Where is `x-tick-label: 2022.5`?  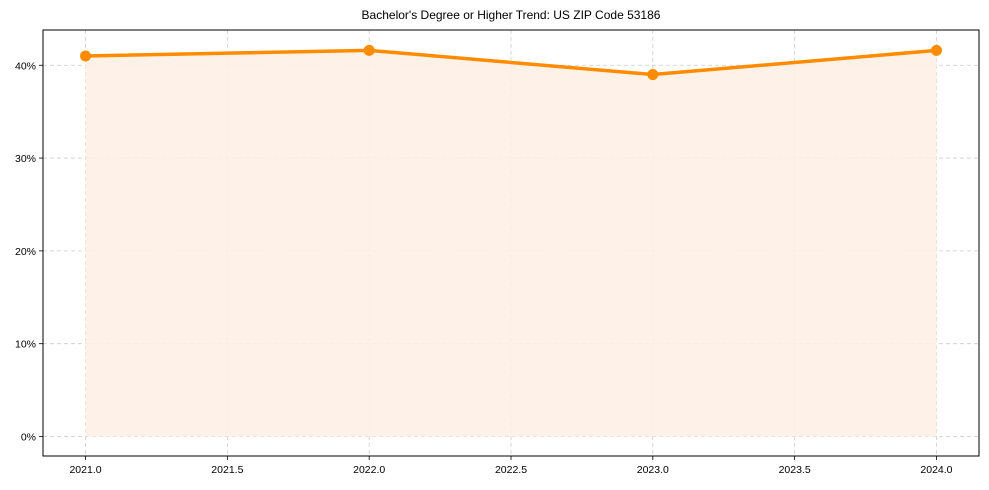 x-tick-label: 2022.5 is located at coordinates (511, 470).